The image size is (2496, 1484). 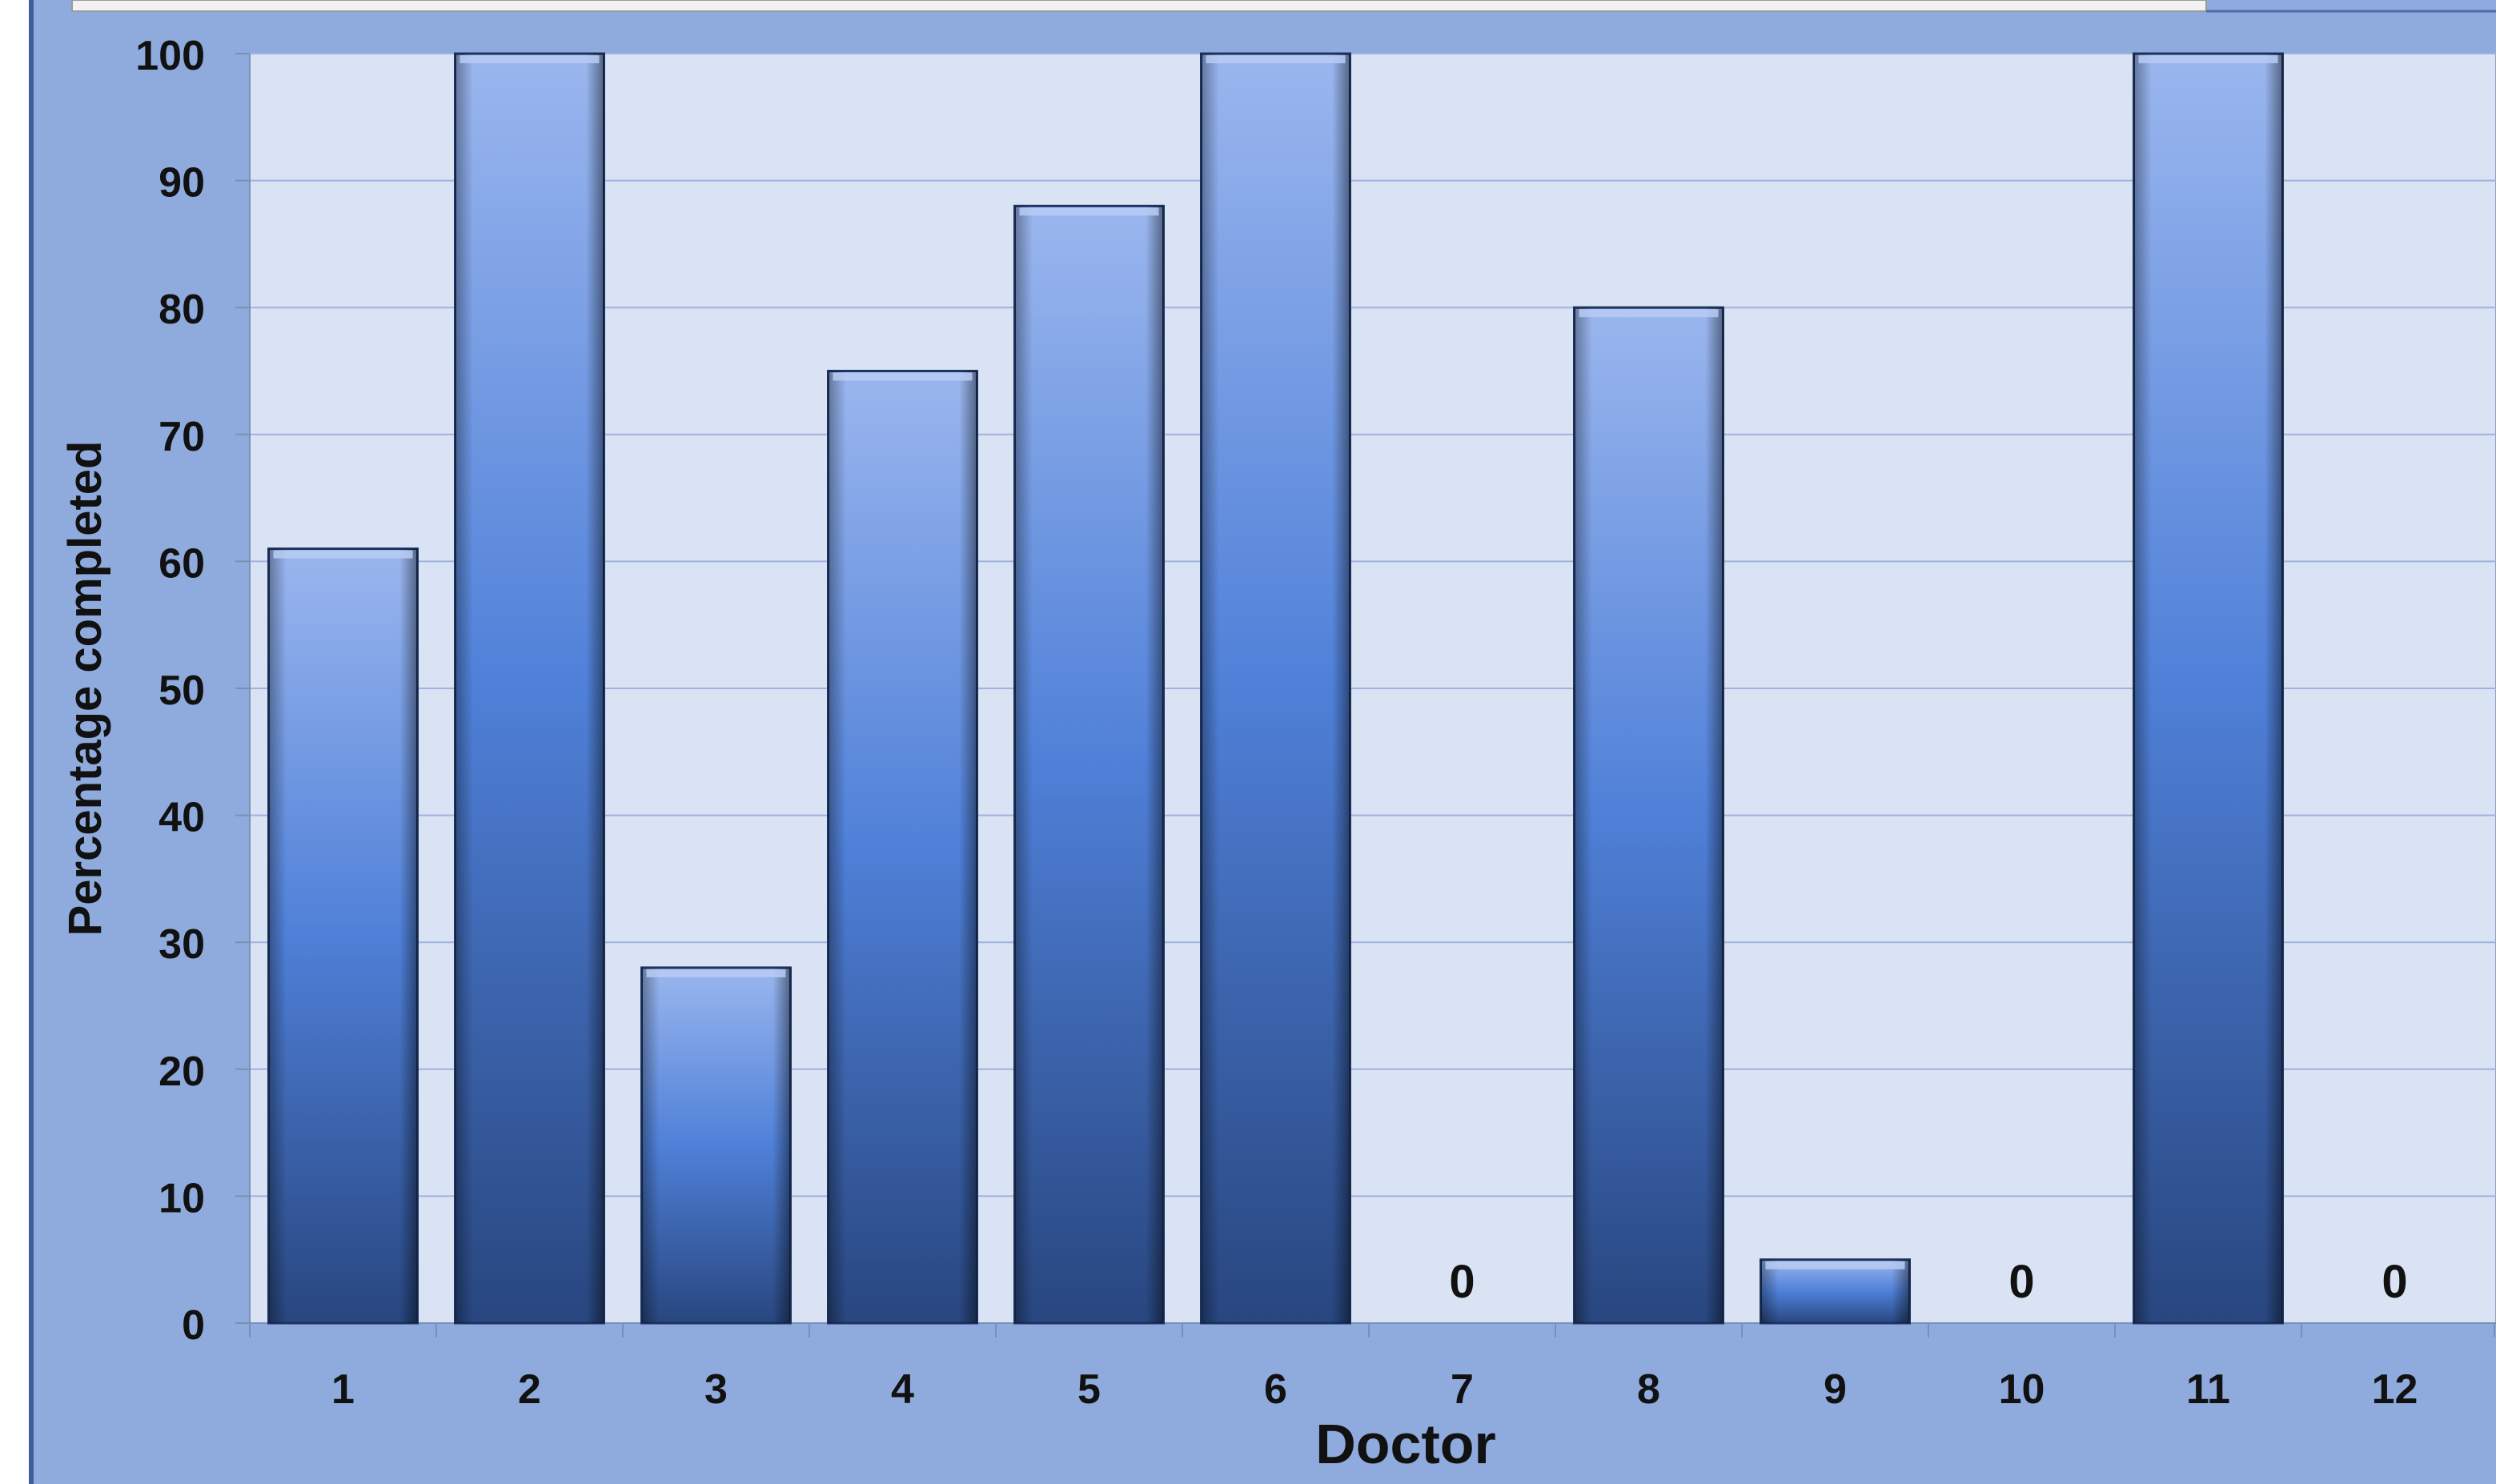 I want to click on x-tick-label: 6, so click(x=1275, y=1389).